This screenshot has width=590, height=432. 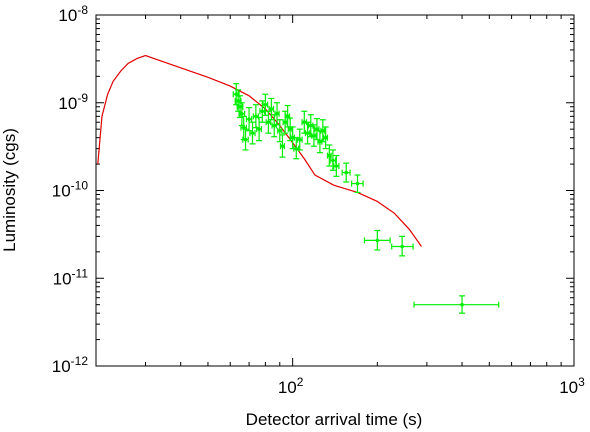 What do you see at coordinates (70, 190) in the screenshot?
I see `y-tick-label: 10⁻¹⁰` at bounding box center [70, 190].